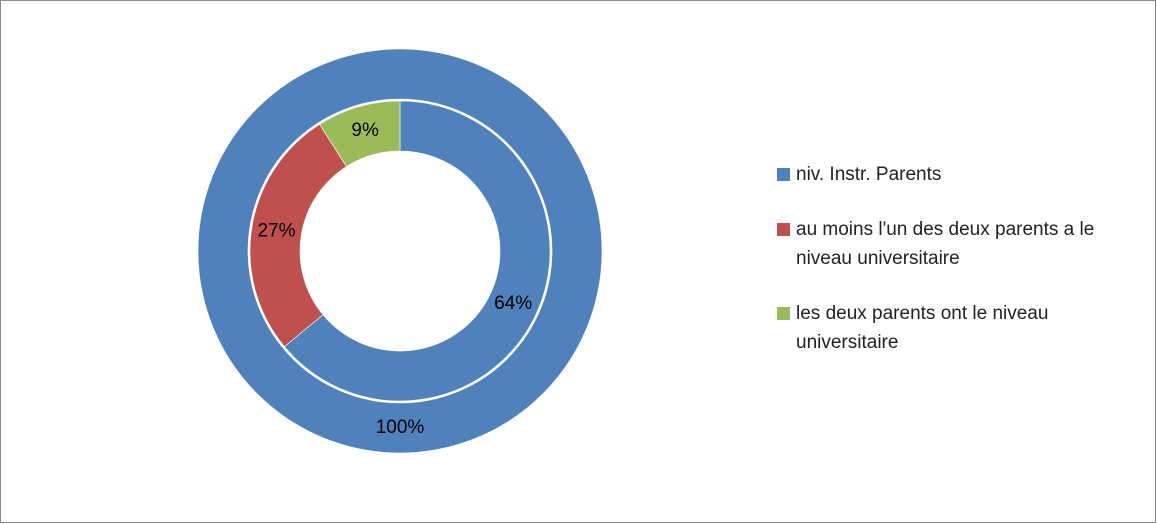 This screenshot has width=1157, height=524. Describe the element at coordinates (277, 230) in the screenshot. I see `data-label: 27%` at that location.